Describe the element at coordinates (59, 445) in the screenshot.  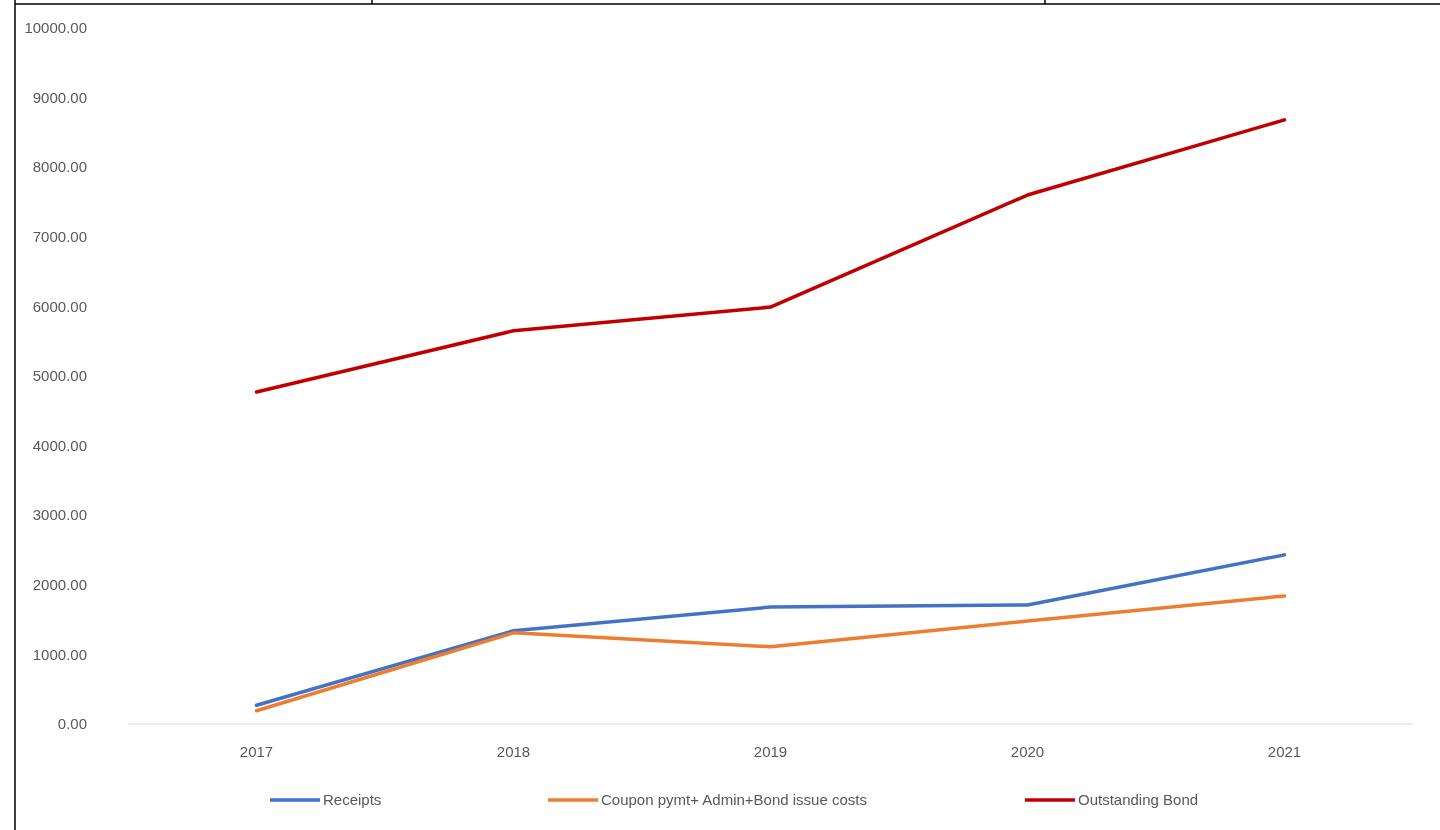
I see `y-tick-label: 4000.00` at that location.